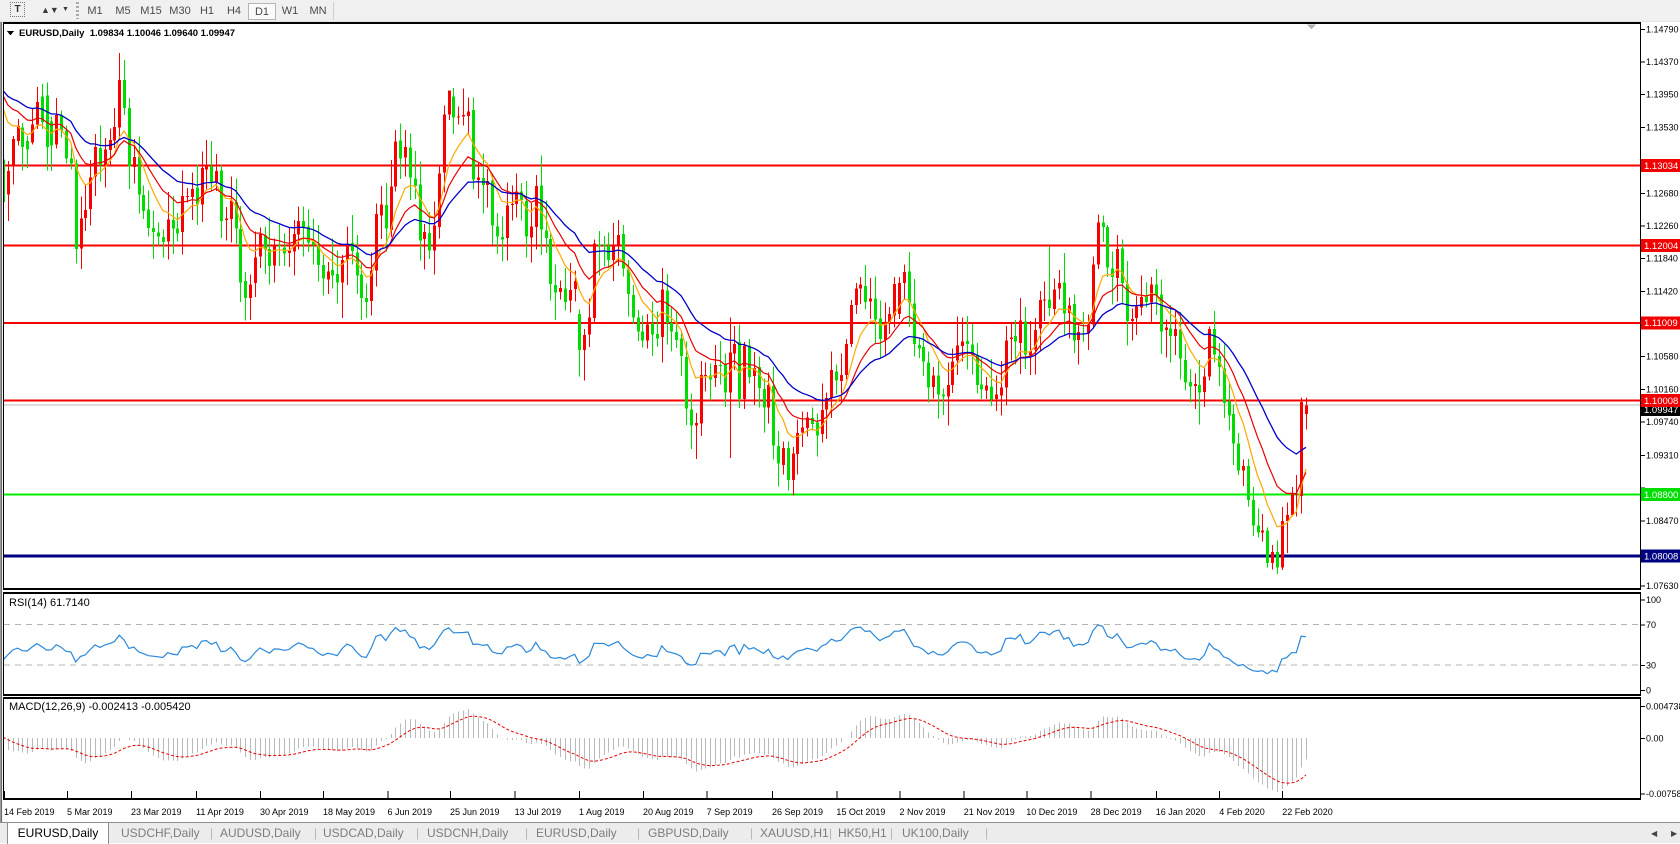  What do you see at coordinates (730, 812) in the screenshot?
I see `svg-text: 7 Sep 2019` at bounding box center [730, 812].